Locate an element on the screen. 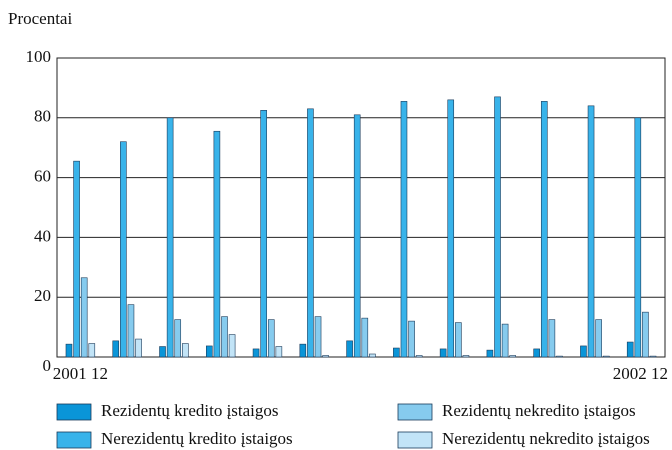 The height and width of the screenshot is (450, 672). x-tick-label: 2001 12 is located at coordinates (80, 373).